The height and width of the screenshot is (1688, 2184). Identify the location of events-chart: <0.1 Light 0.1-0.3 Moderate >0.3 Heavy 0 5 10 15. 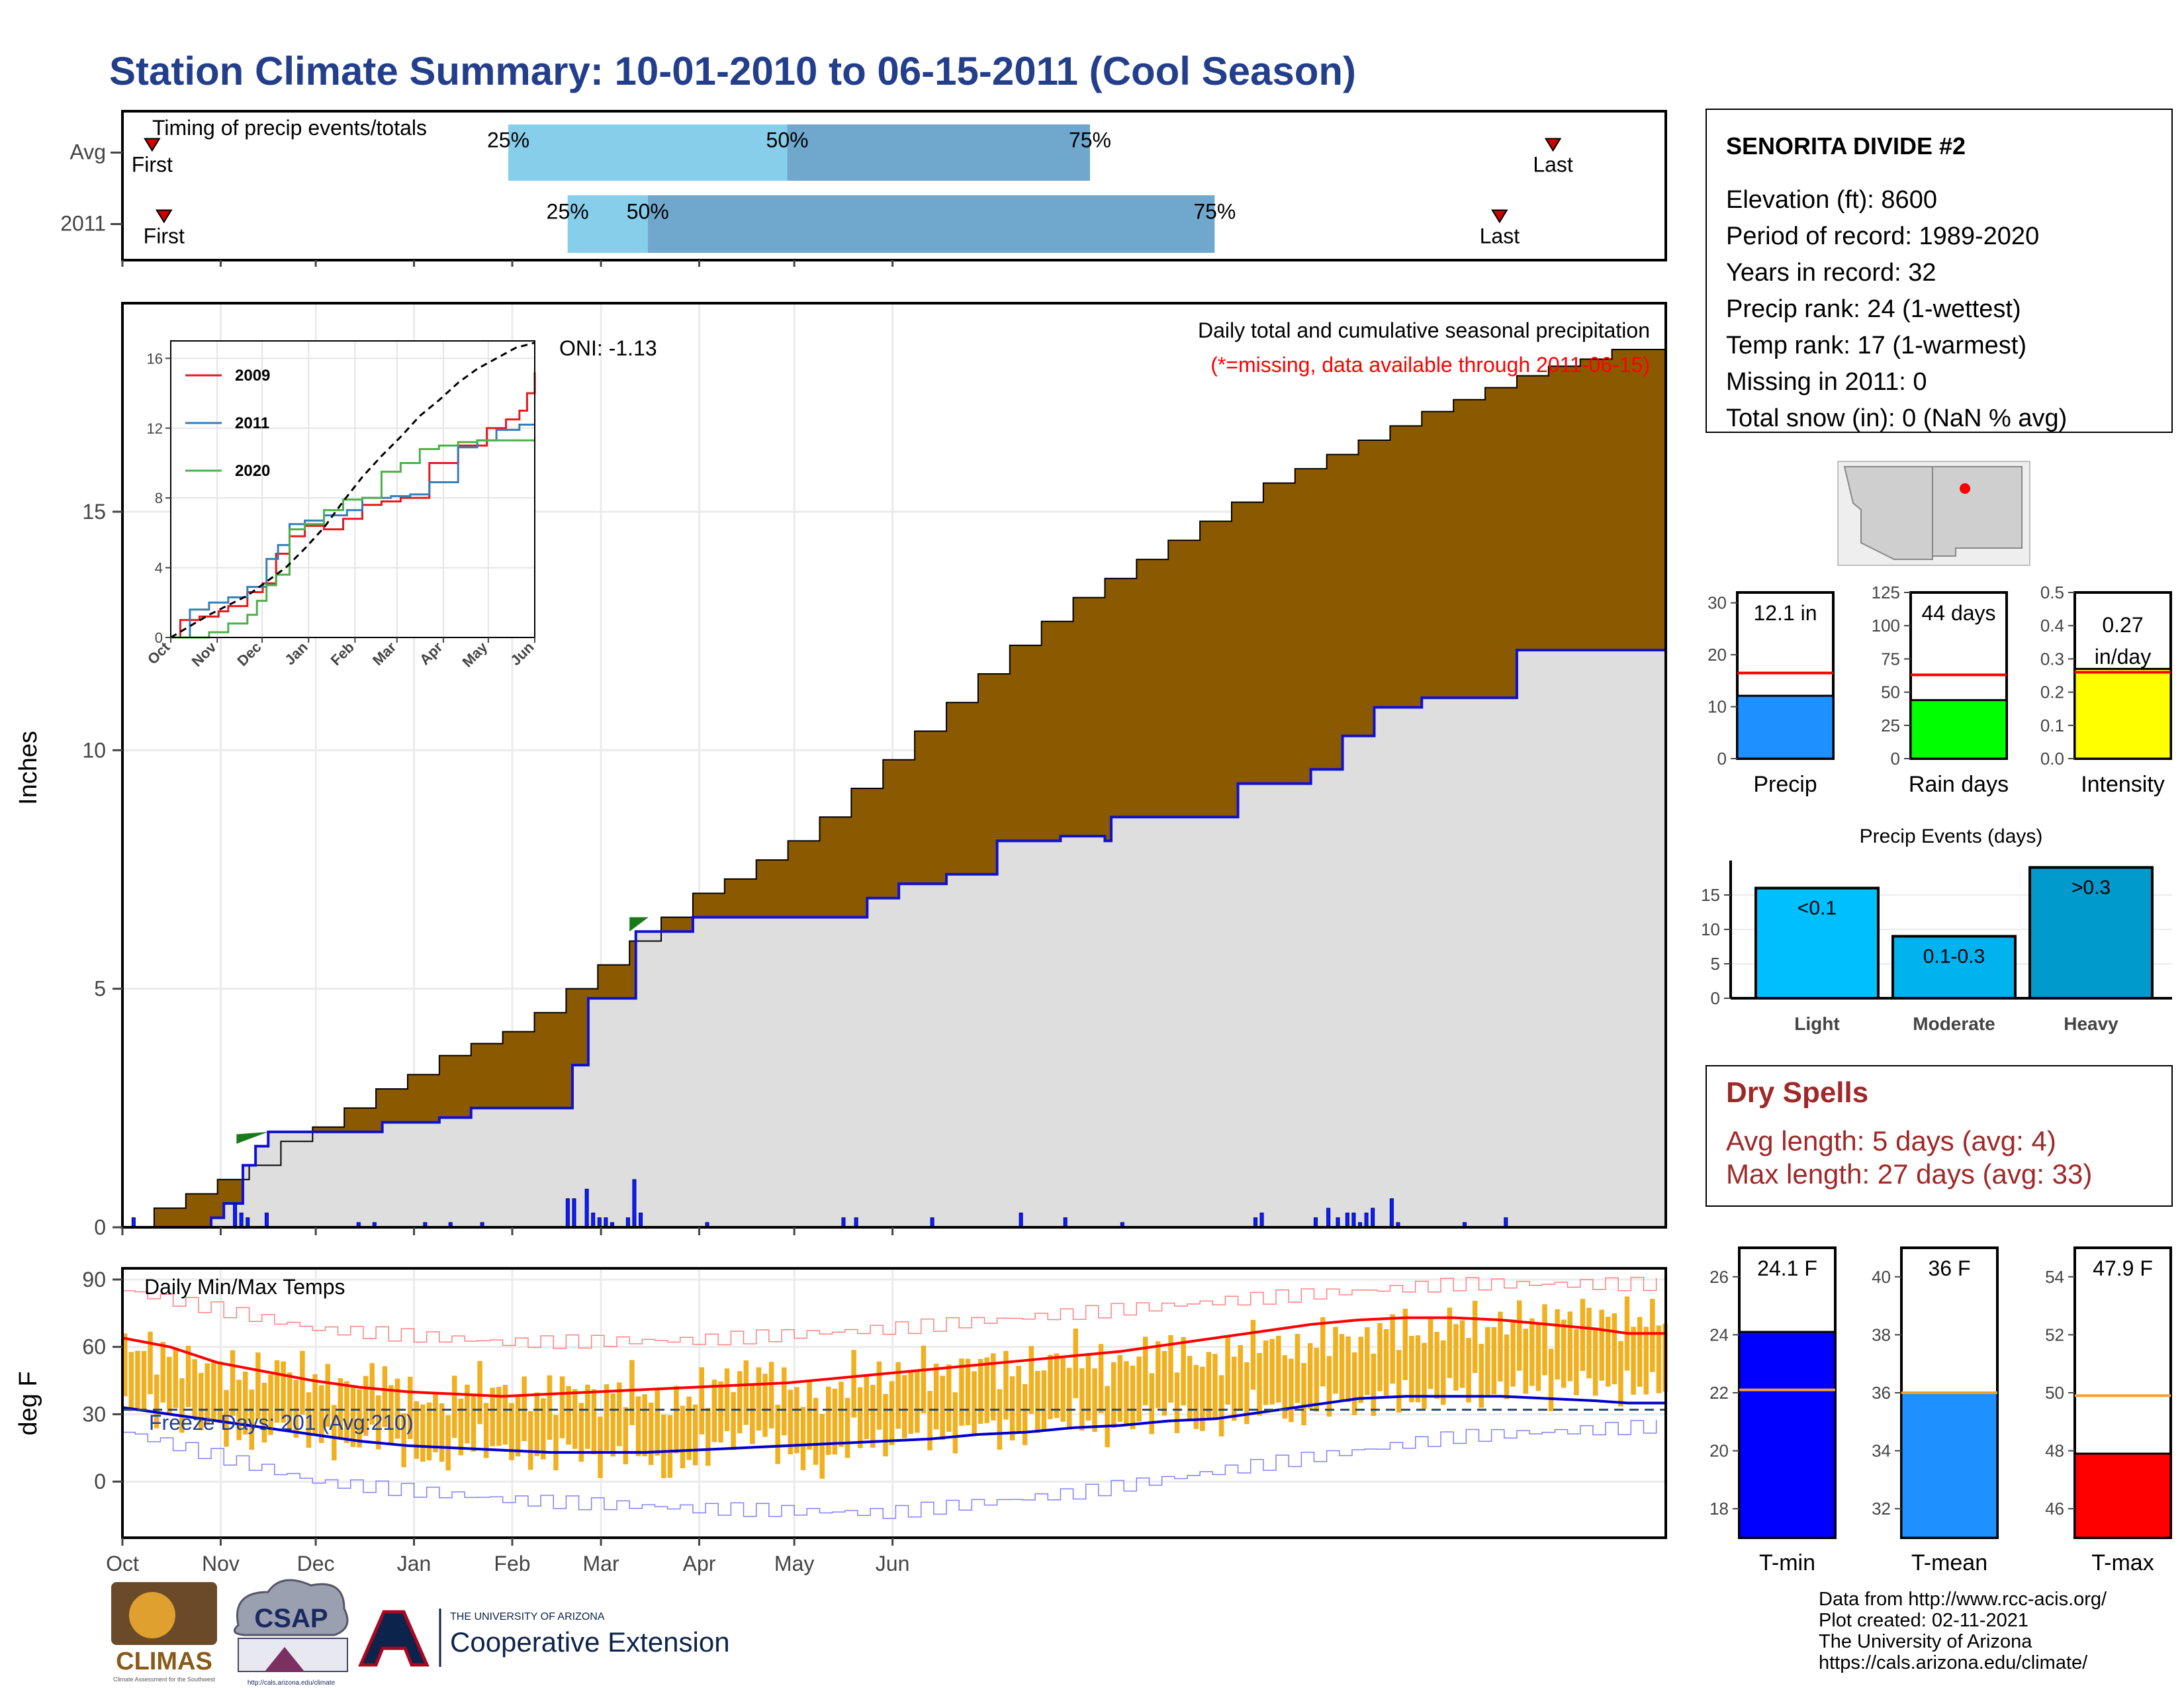
(1937, 947).